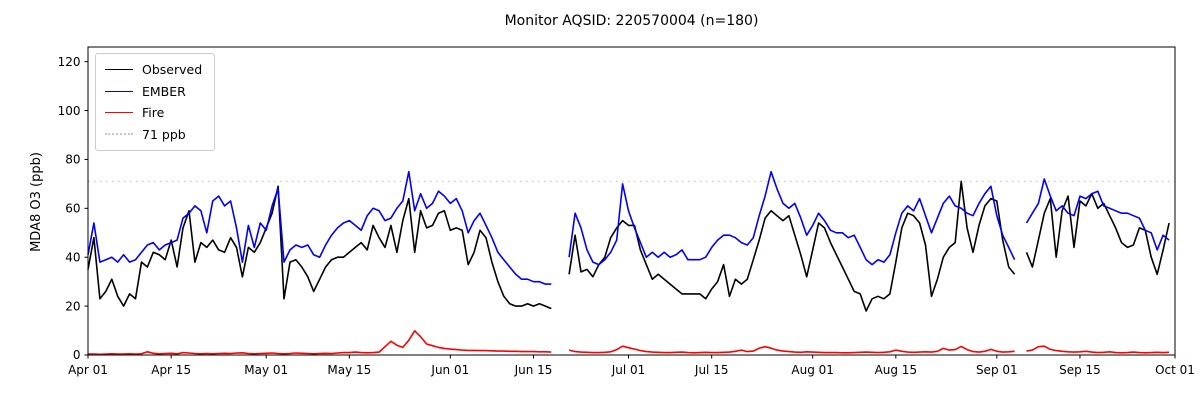  What do you see at coordinates (69, 111) in the screenshot?
I see `y-tick-label: 100` at bounding box center [69, 111].